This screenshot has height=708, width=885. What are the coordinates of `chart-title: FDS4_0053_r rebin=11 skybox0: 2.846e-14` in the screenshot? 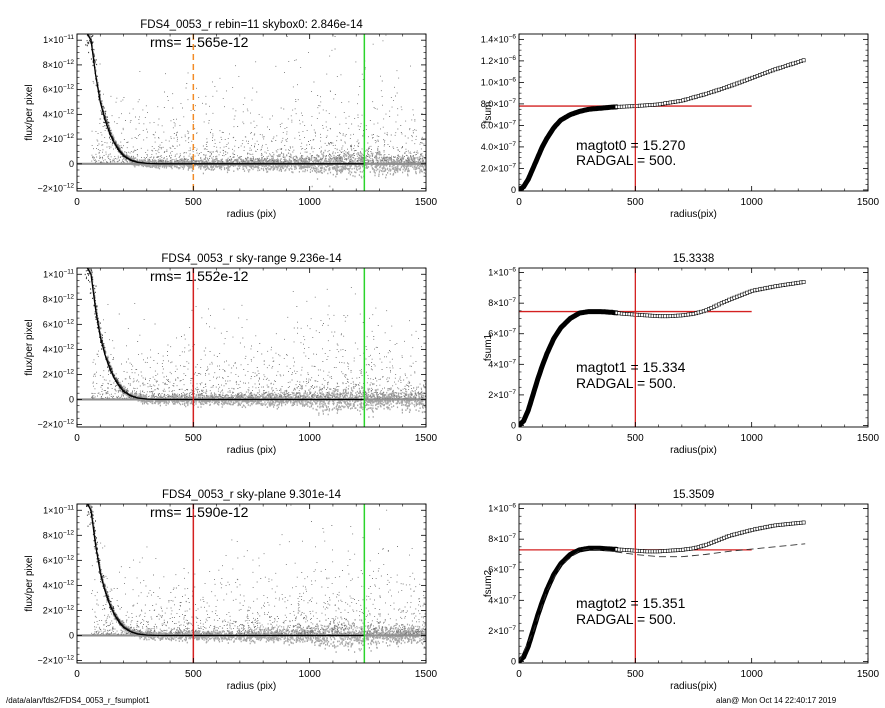 It's located at (251, 25).